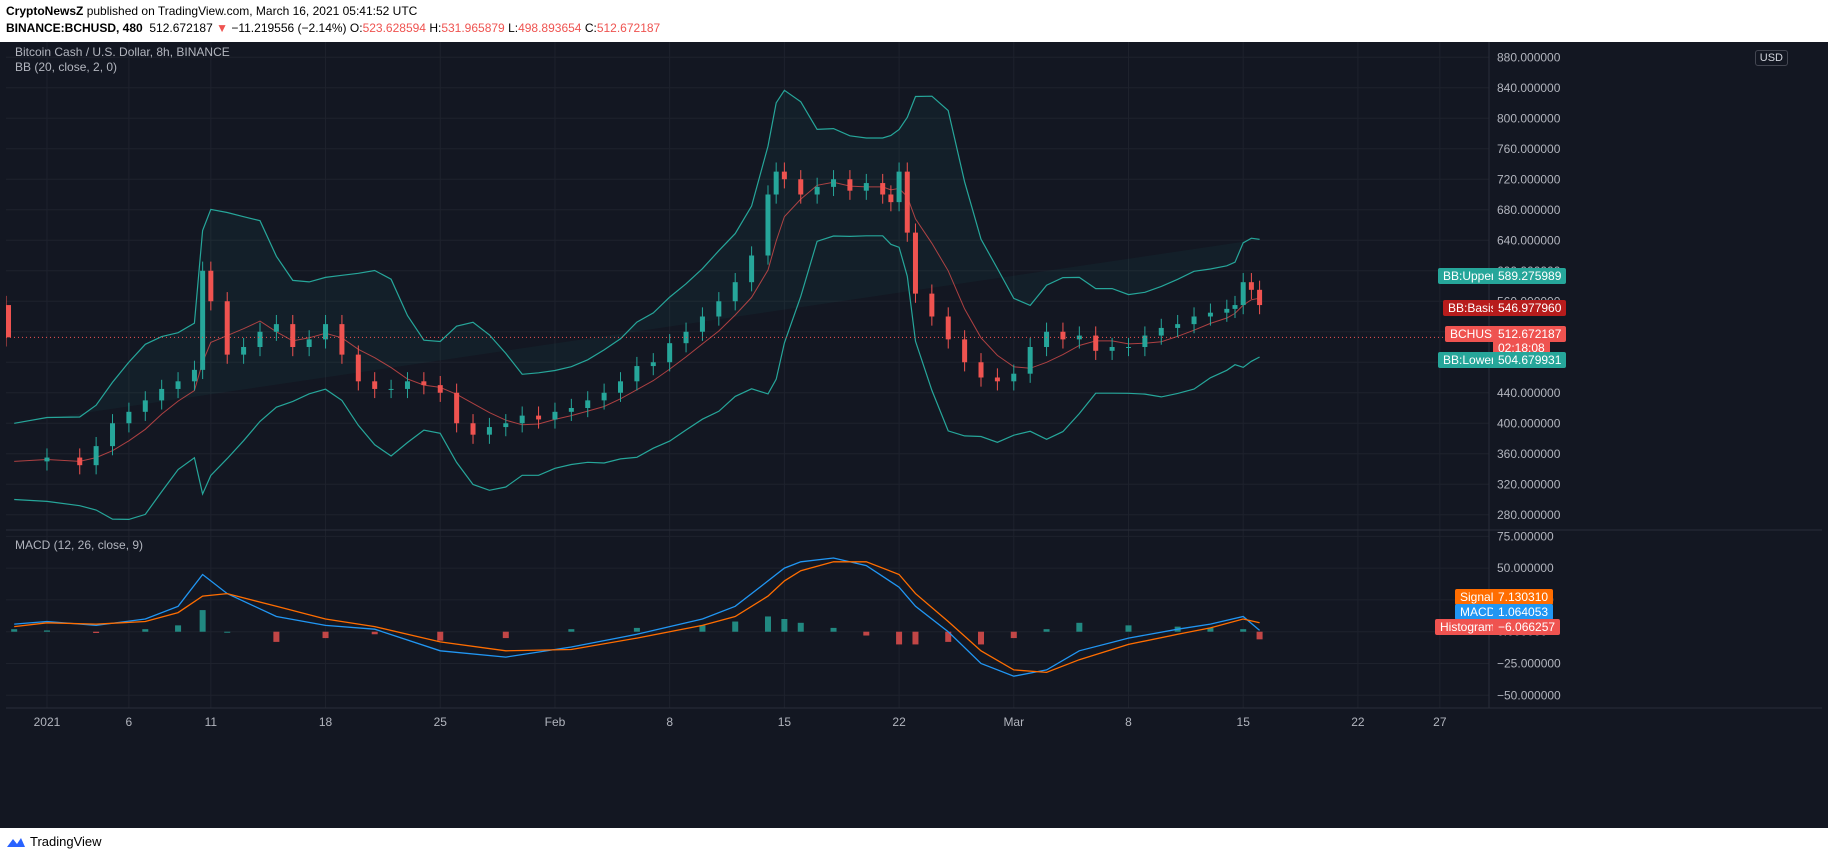  I want to click on price-tick-label: 760.000000, so click(1529, 149).